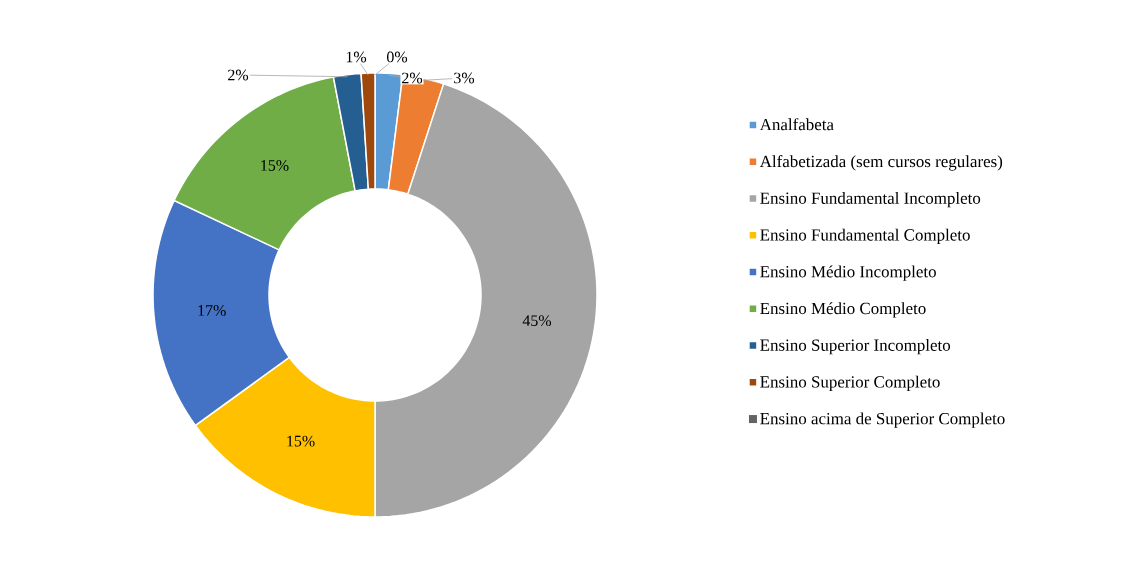 The image size is (1129, 581). I want to click on legend-label: Ensino Fundamental Incompleto, so click(870, 199).